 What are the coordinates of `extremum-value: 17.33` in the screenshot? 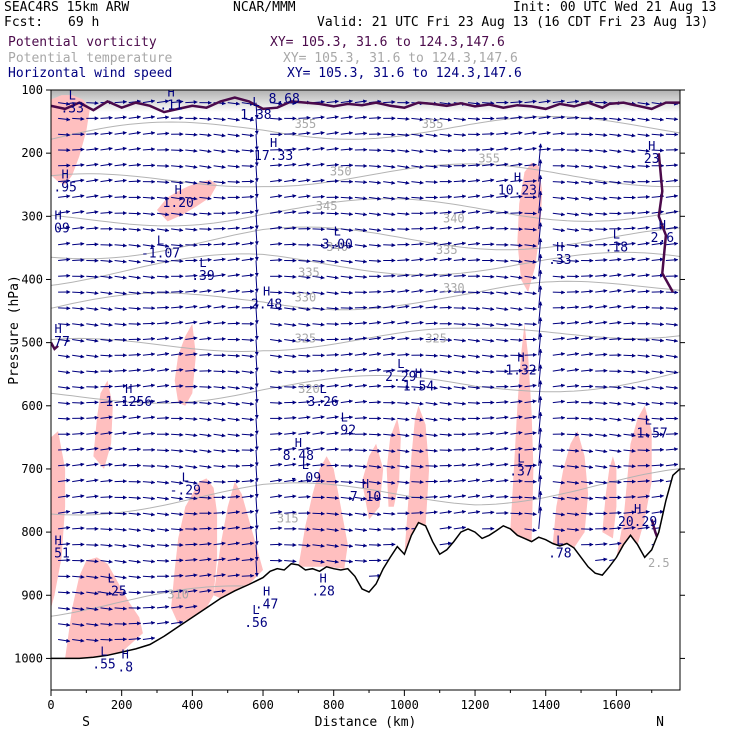 It's located at (273, 156).